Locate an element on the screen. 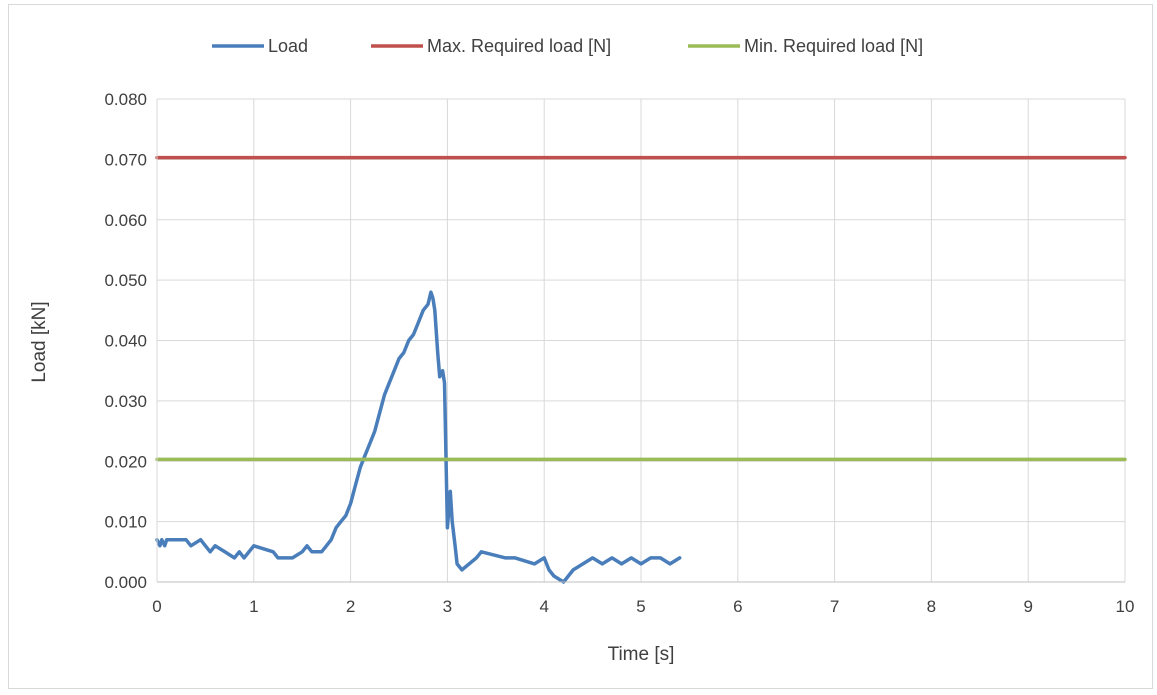  legend-label: Min. Required load [N] is located at coordinates (833, 46).